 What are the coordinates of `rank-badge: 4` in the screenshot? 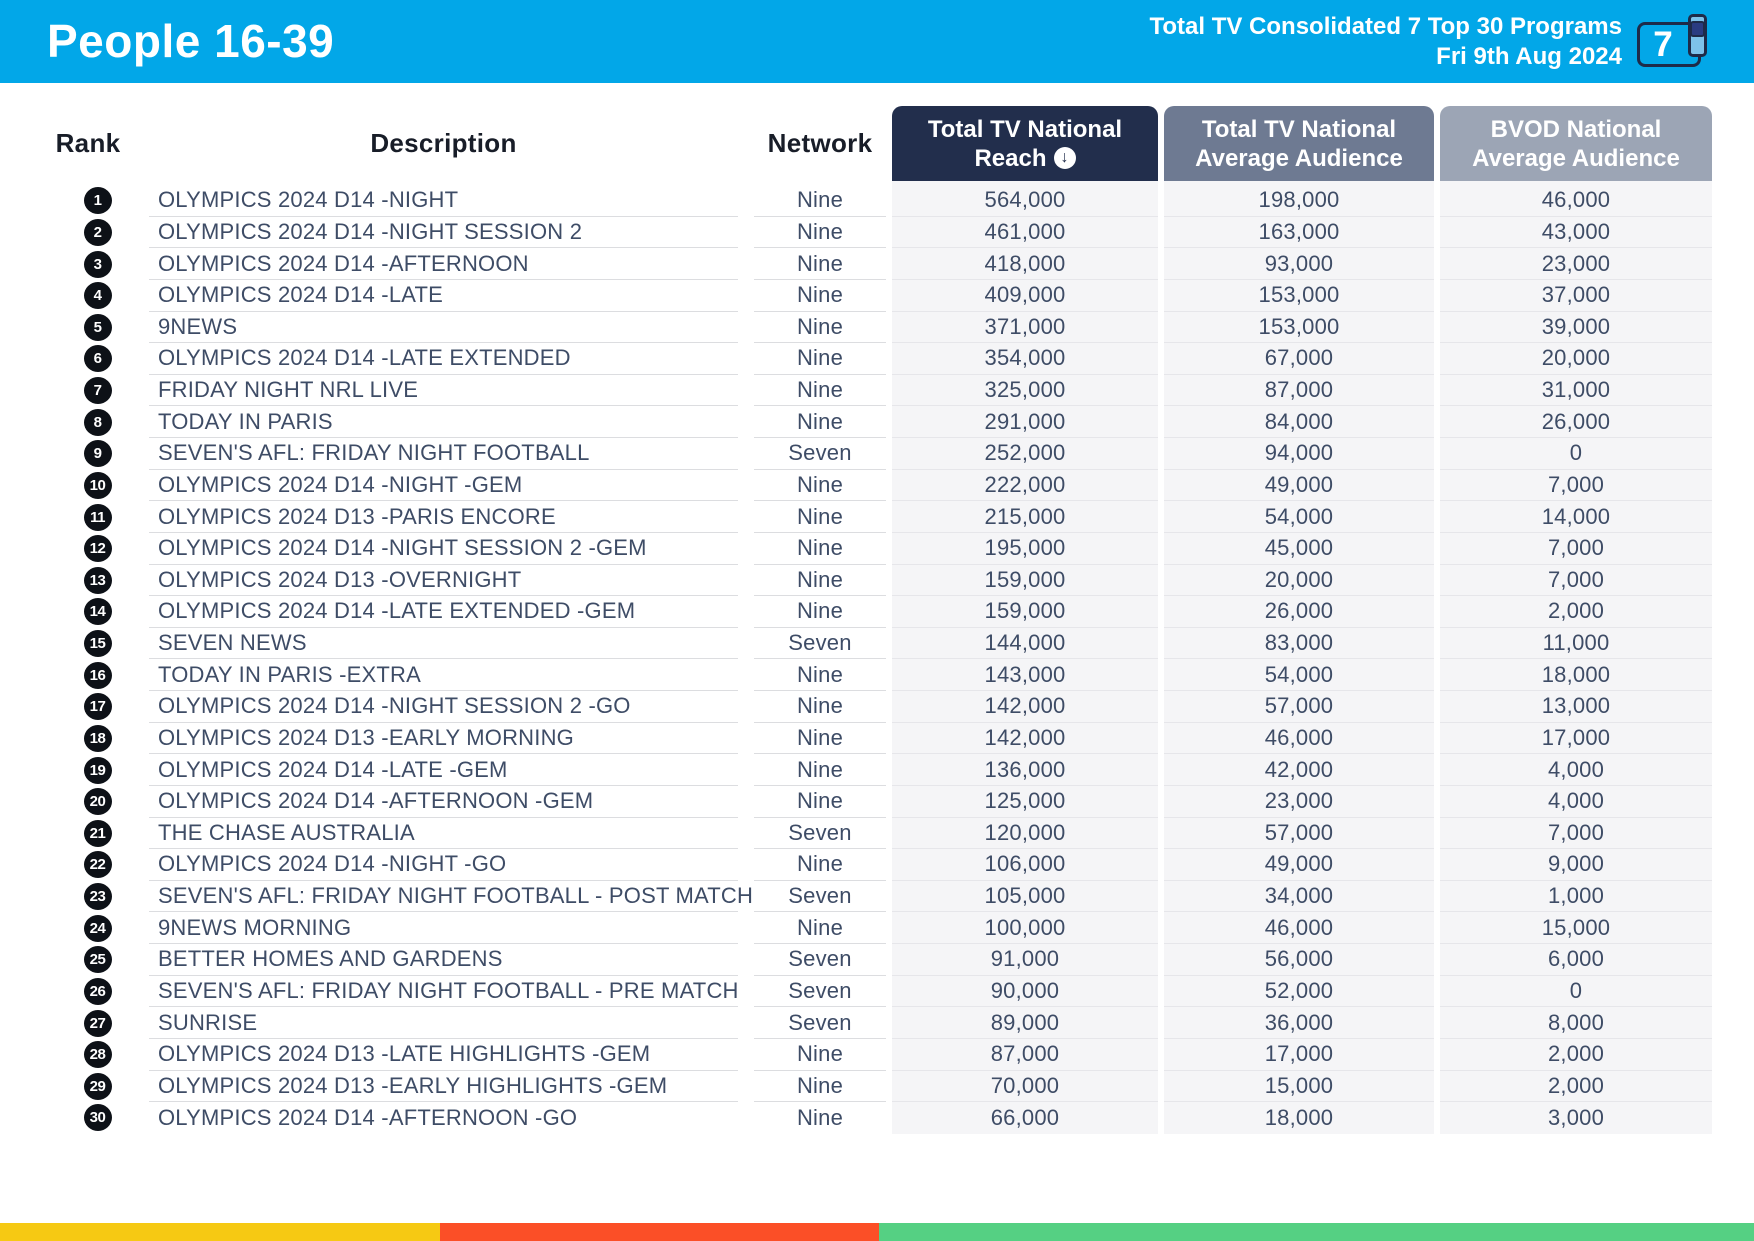 It's located at (97, 296).